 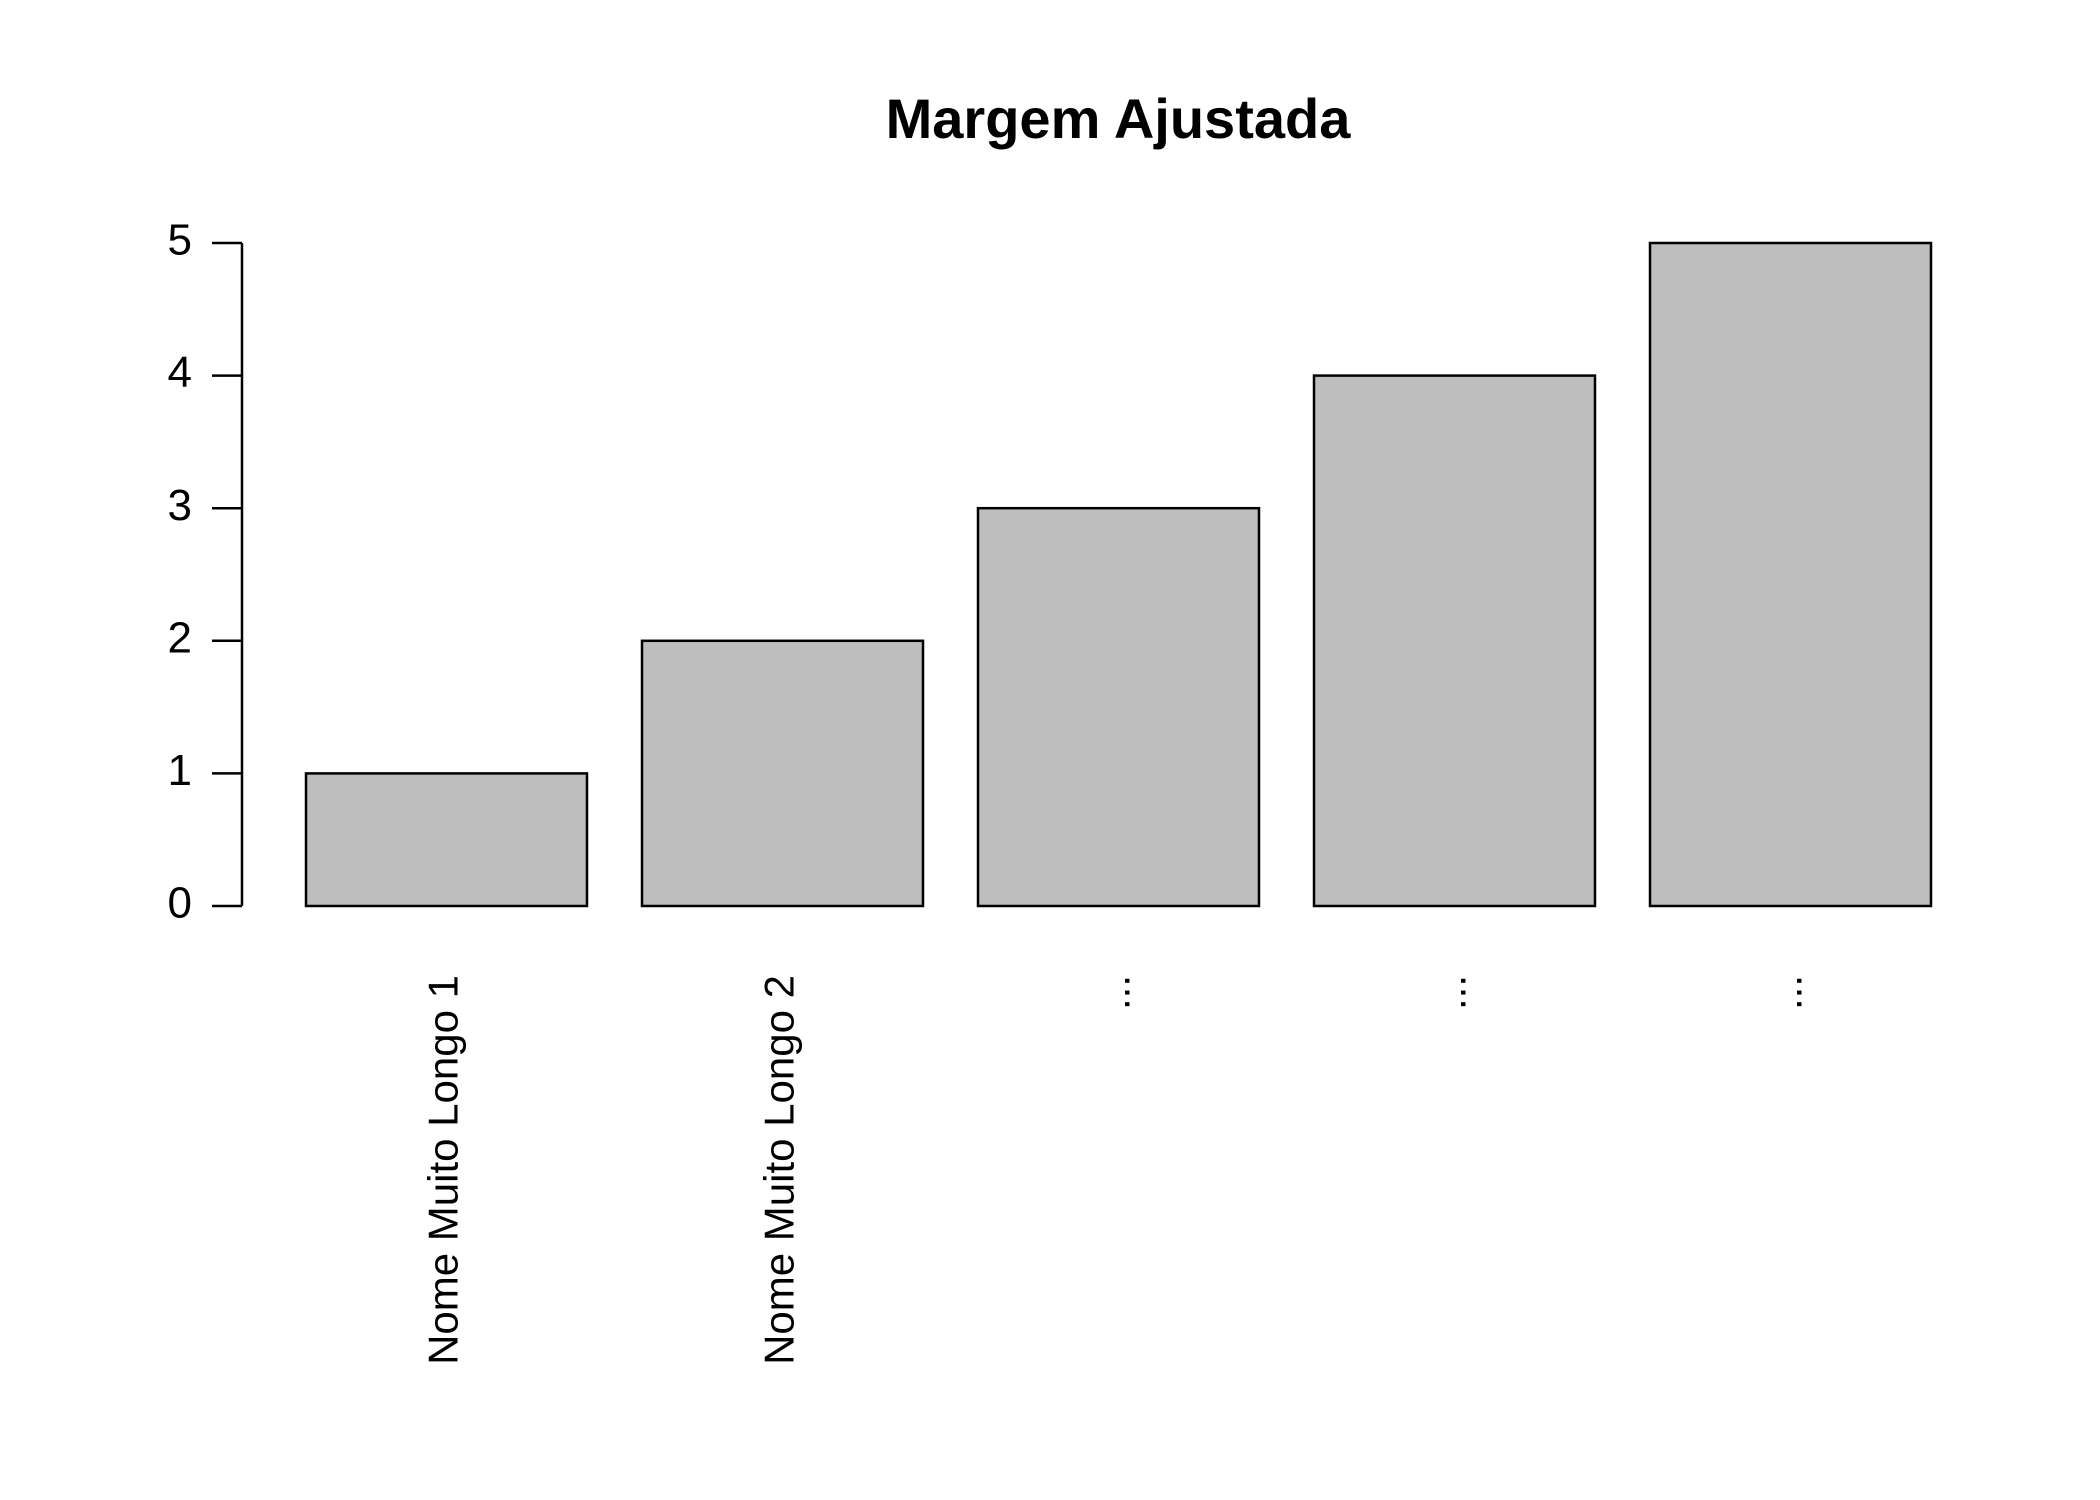 I want to click on y-tick-label: 5, so click(x=180, y=240).